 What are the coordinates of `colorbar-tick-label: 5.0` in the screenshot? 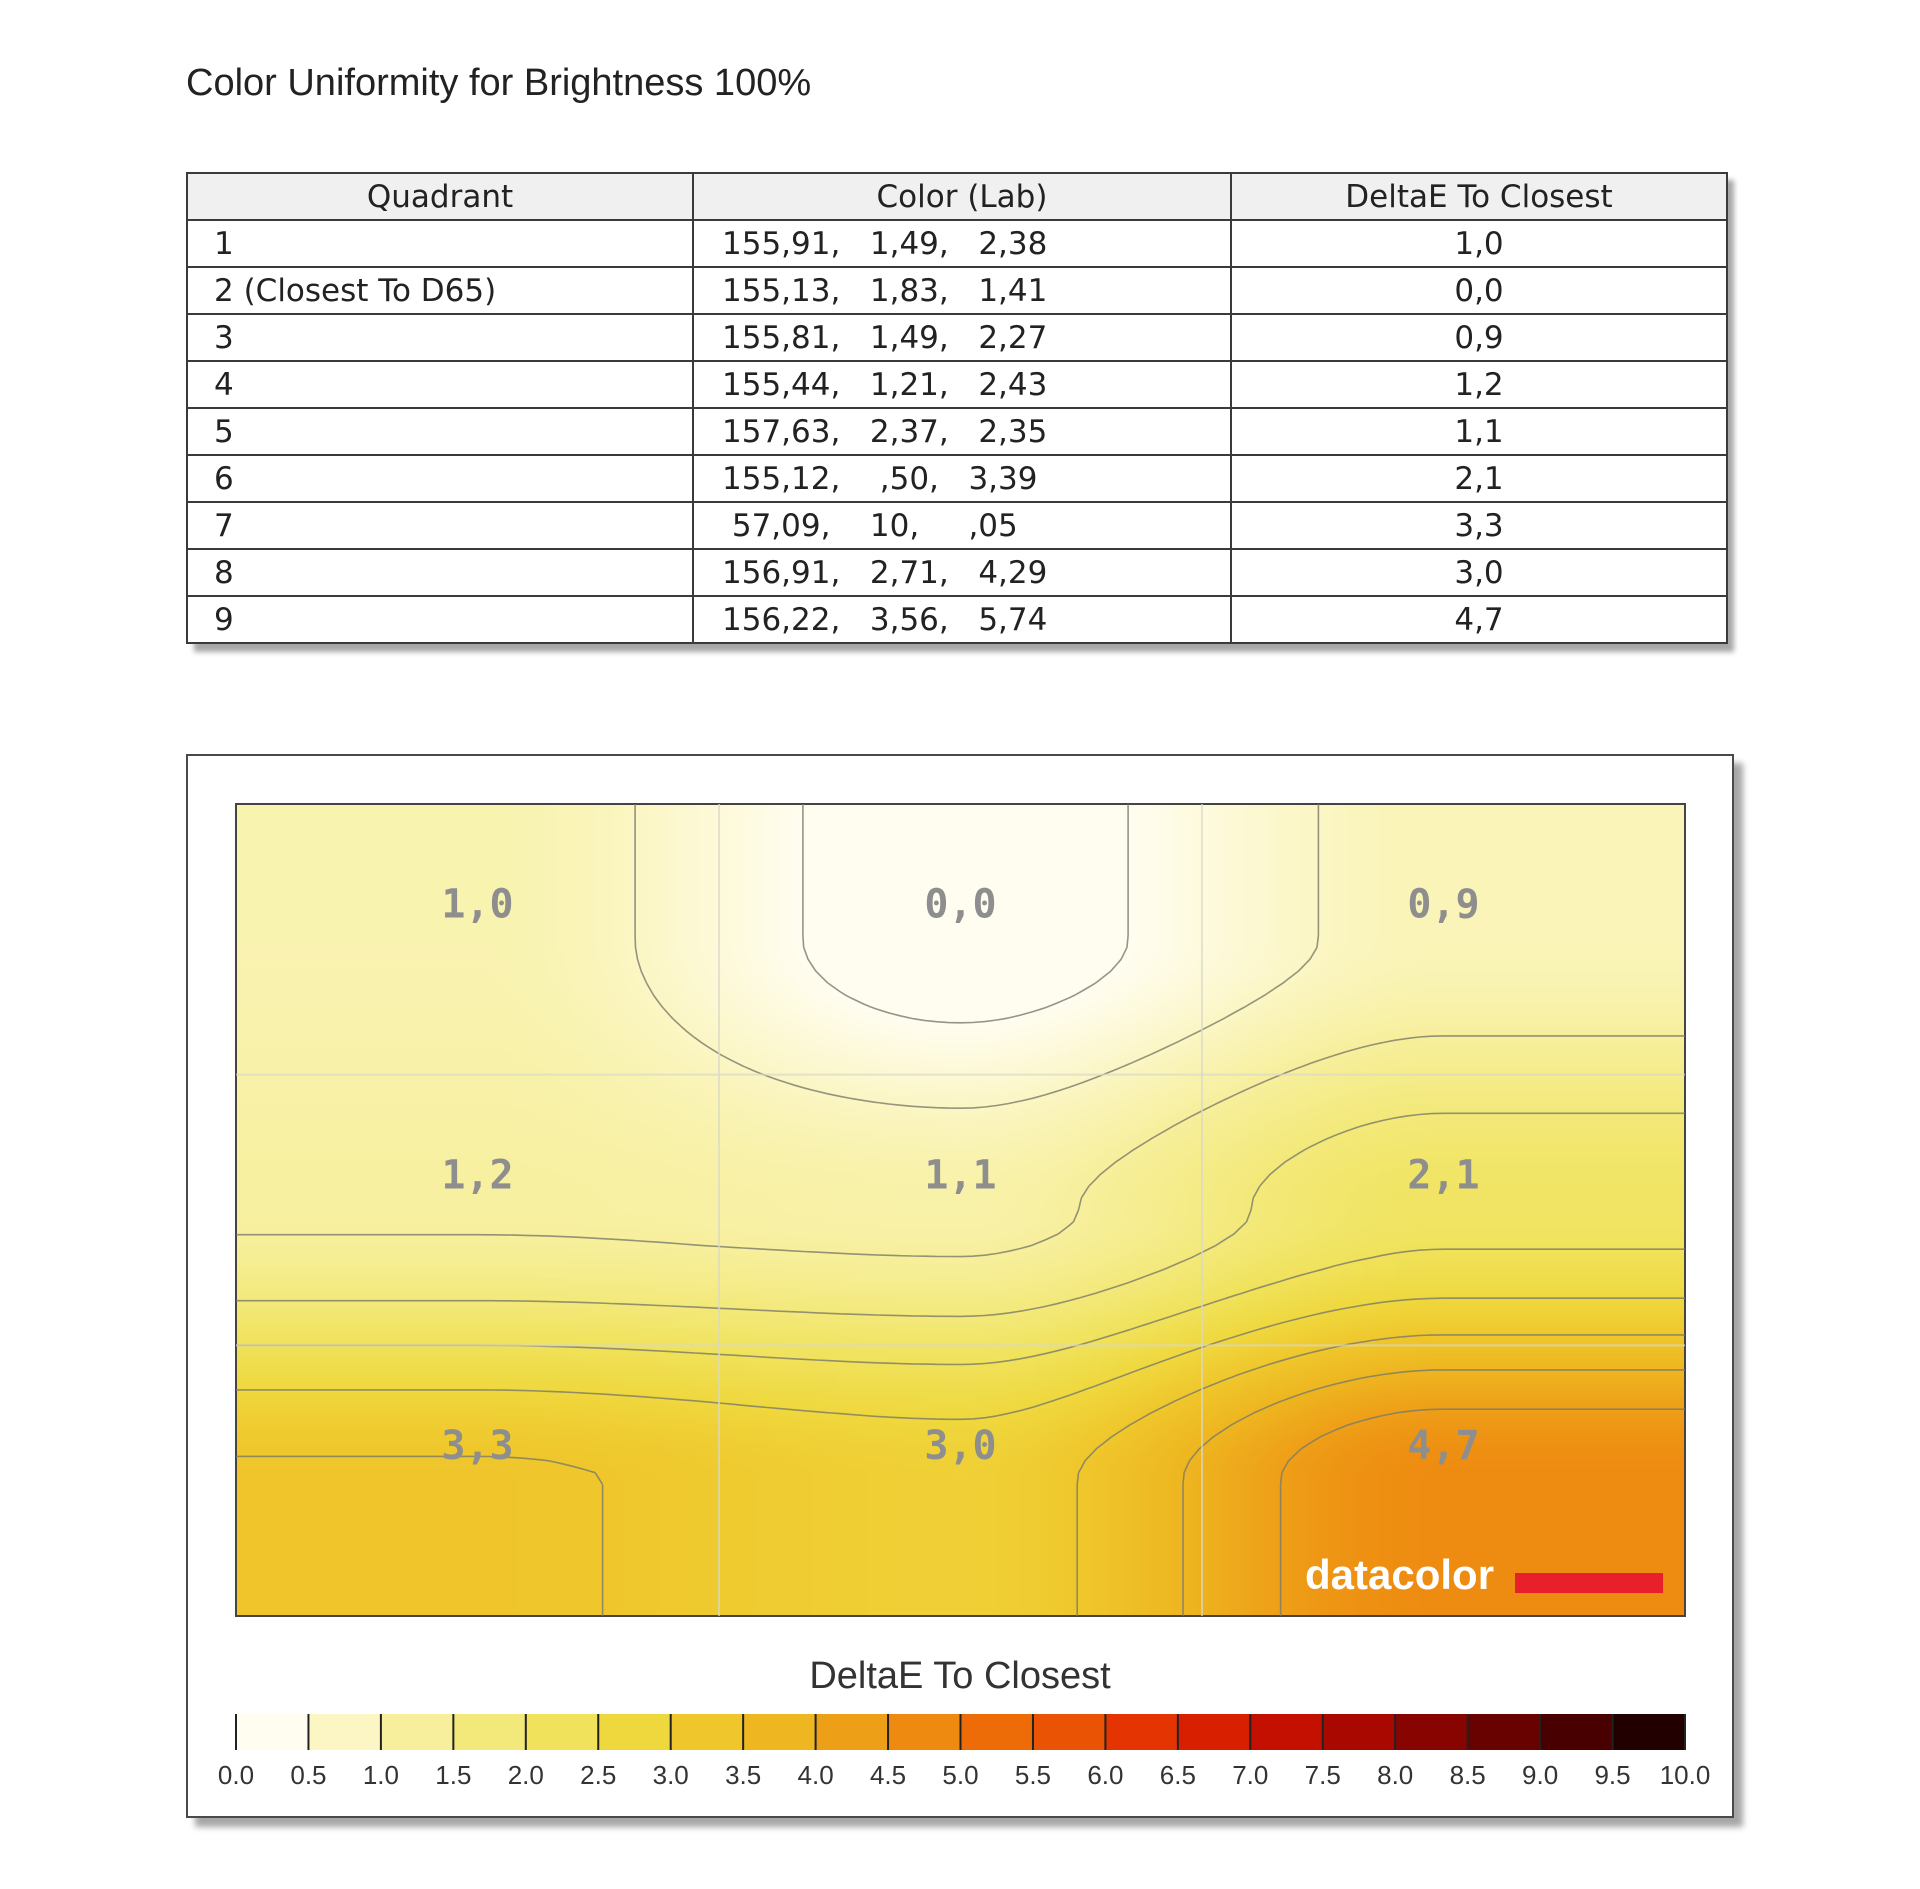 It's located at (960, 1775).